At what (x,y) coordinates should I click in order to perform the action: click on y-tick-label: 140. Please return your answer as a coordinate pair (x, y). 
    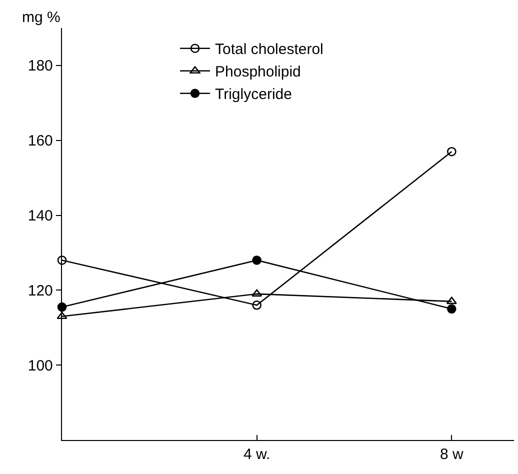
    Looking at the image, I should click on (40, 216).